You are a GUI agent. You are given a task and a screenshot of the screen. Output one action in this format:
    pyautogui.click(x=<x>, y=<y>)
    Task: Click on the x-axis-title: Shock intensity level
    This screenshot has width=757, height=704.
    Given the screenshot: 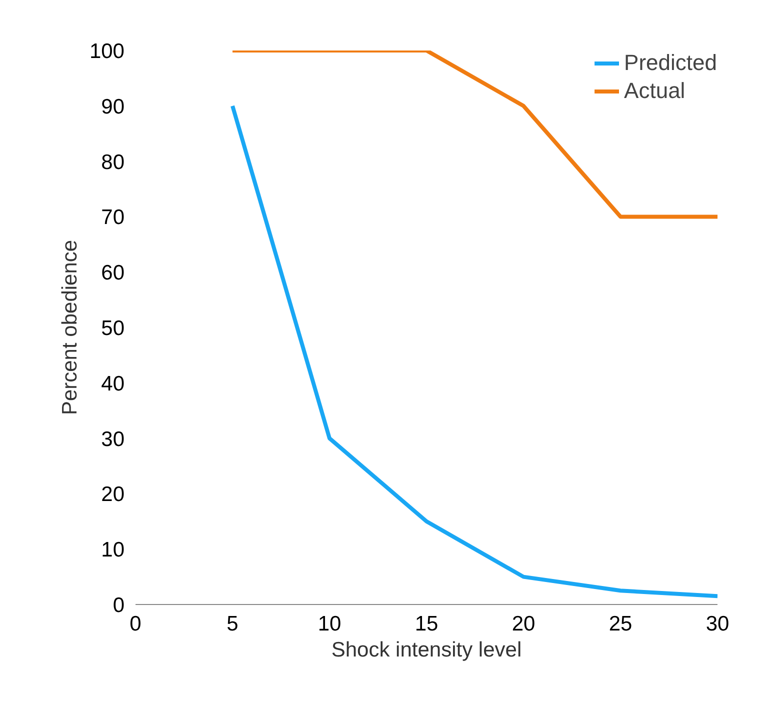 What is the action you would take?
    pyautogui.click(x=426, y=650)
    